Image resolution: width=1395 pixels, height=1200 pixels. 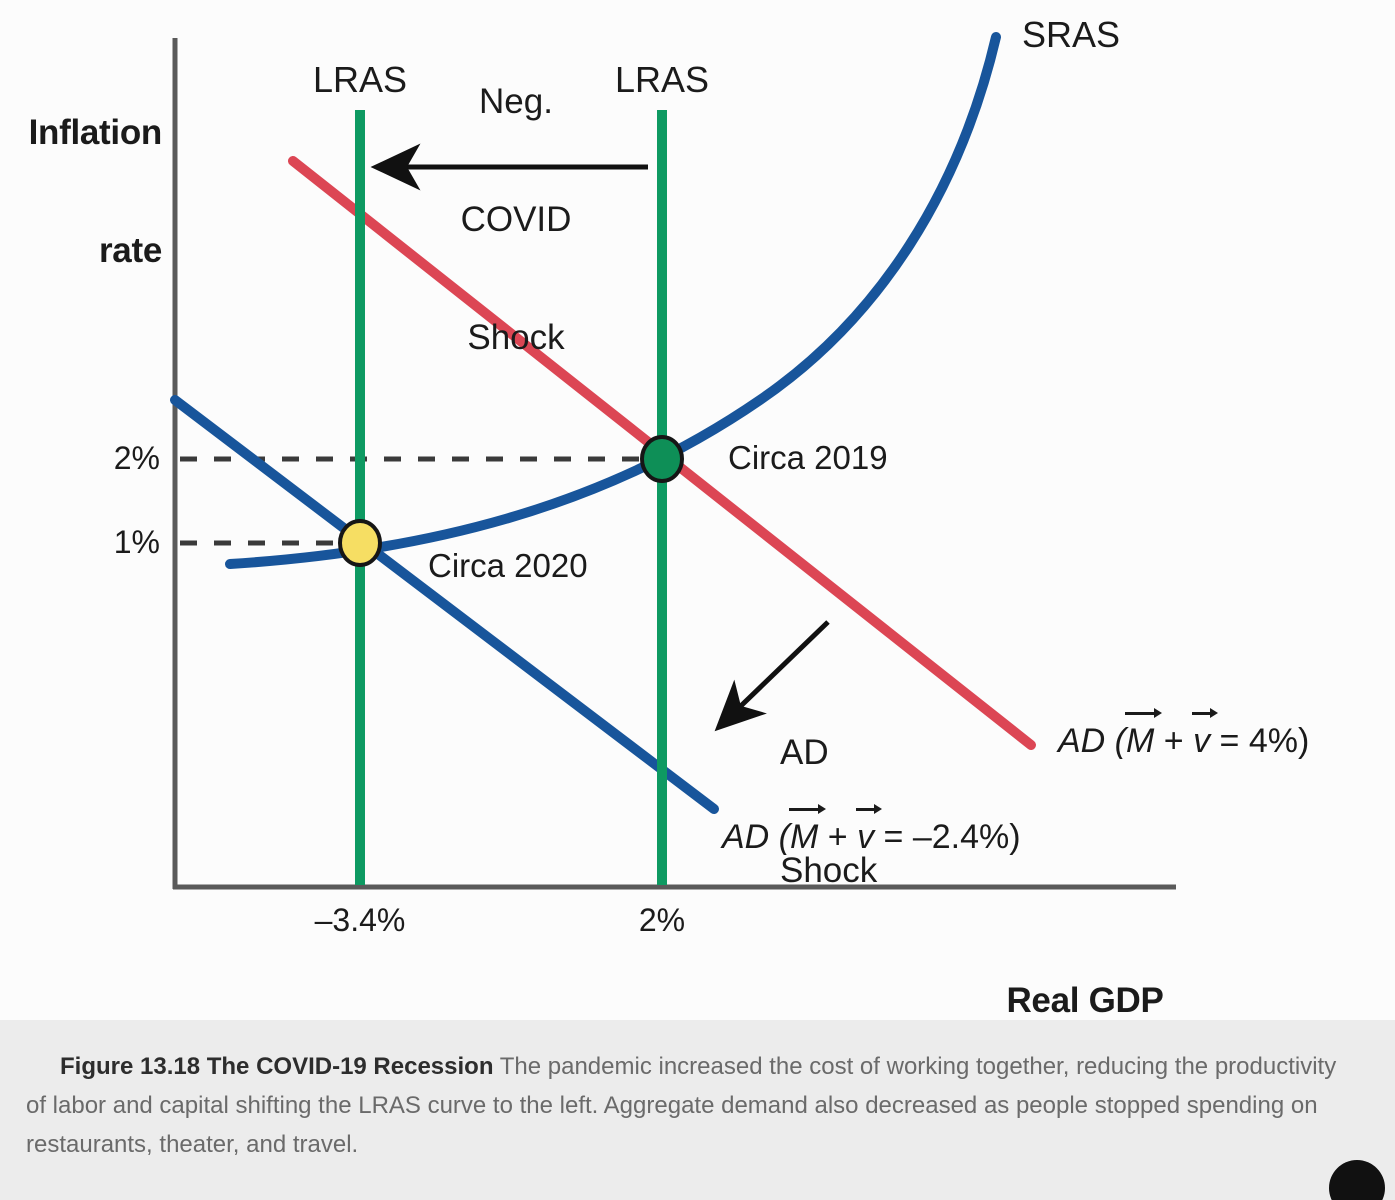 I want to click on y-tick-label-2pct: 2%, so click(x=136, y=458).